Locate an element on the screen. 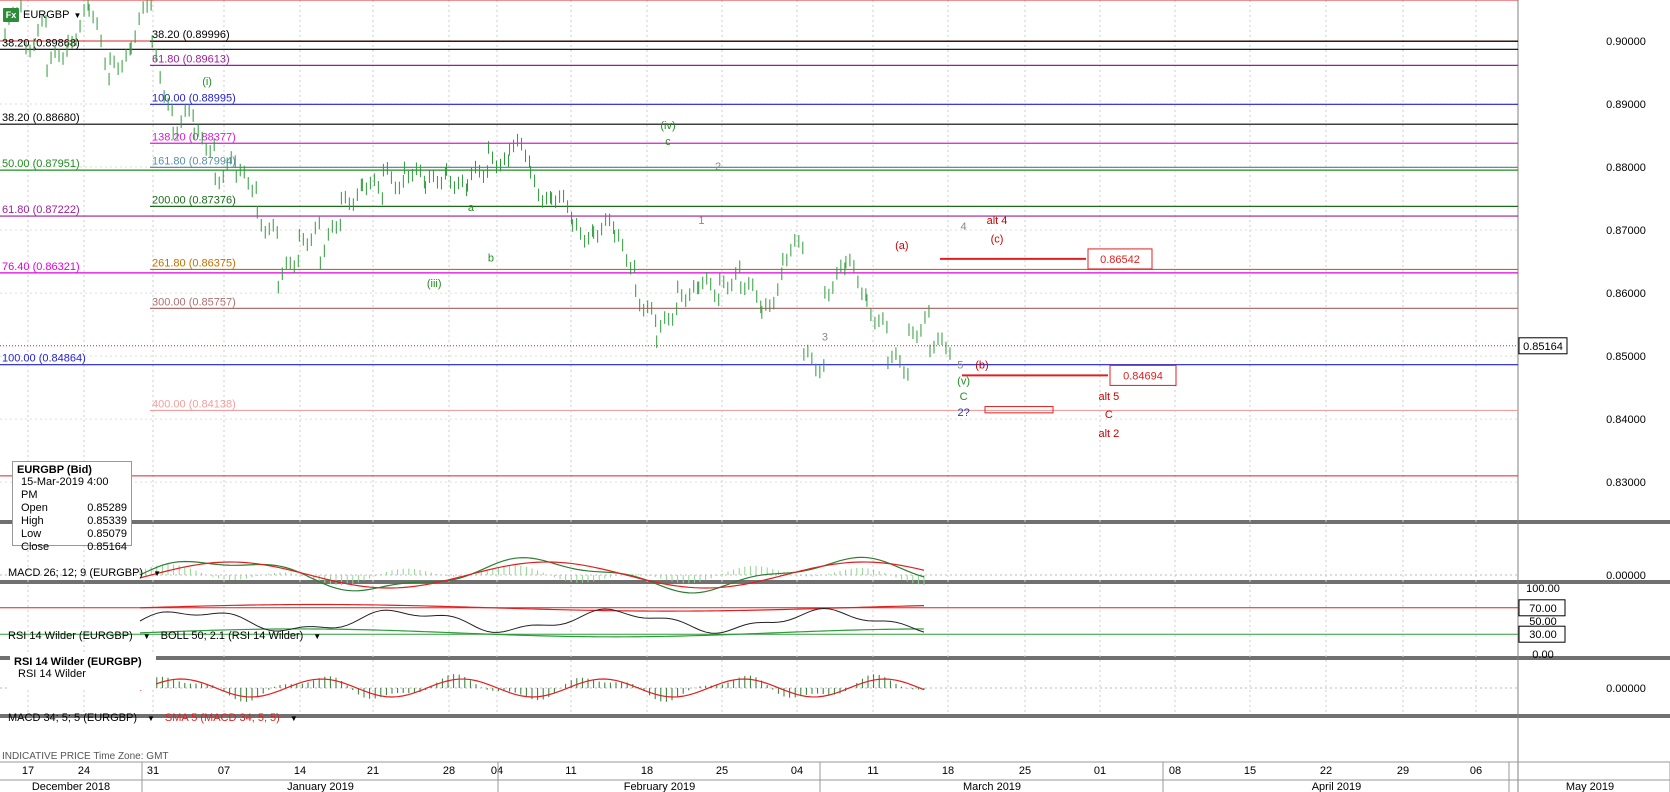 The width and height of the screenshot is (1670, 792). fib-level-label: 61.80 (0.89613) is located at coordinates (191, 59).